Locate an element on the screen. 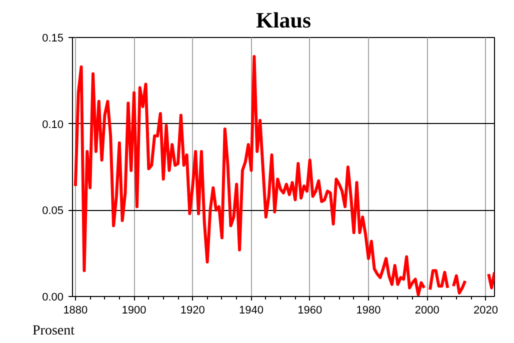 The height and width of the screenshot is (343, 514). y-tick-label: 0.15 is located at coordinates (53, 38).